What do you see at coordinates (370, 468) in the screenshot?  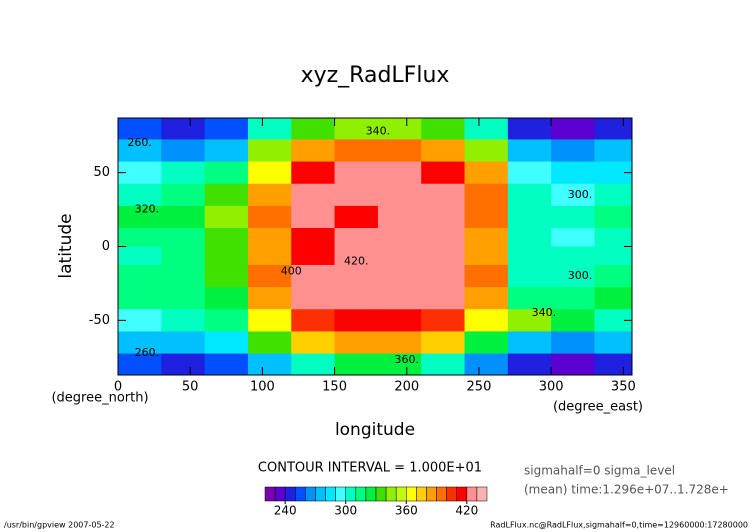 I see `contour-interval: CONTOUR INTERVAL = 1.000E+01` at bounding box center [370, 468].